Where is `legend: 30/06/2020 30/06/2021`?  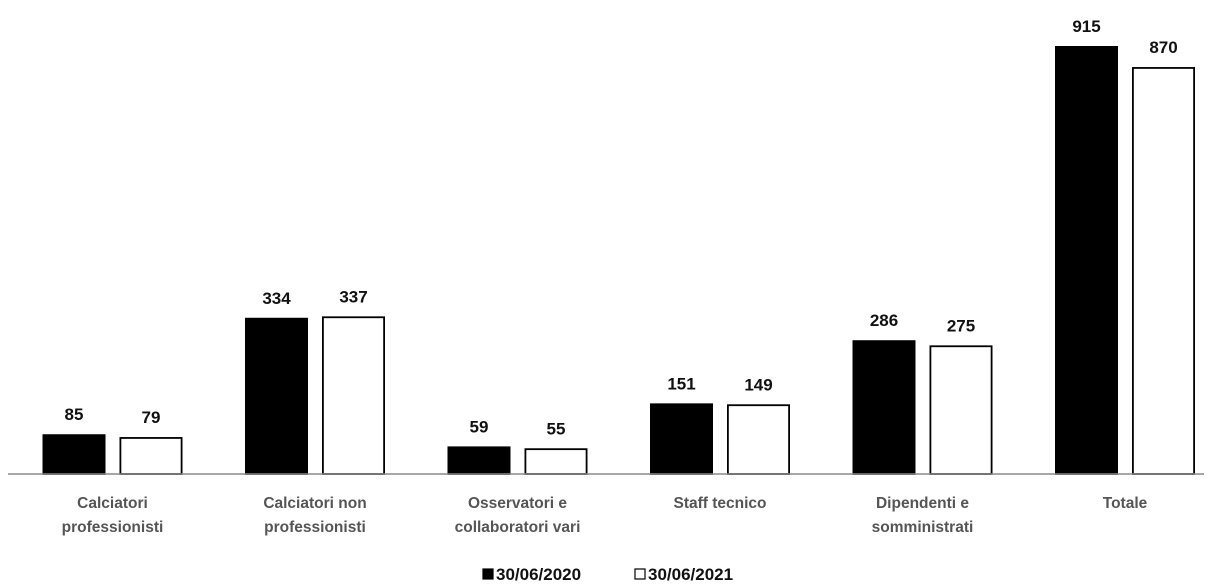 legend: 30/06/2020 30/06/2021 is located at coordinates (607, 574).